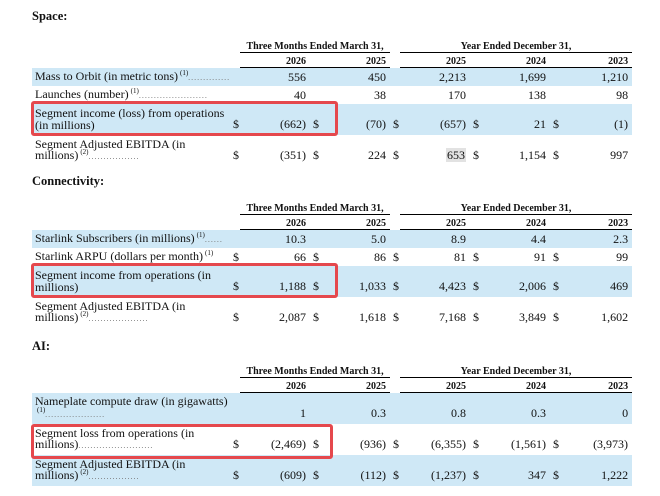 This screenshot has height=496, width=660. Describe the element at coordinates (622, 94) in the screenshot. I see `value-cell: 98` at that location.